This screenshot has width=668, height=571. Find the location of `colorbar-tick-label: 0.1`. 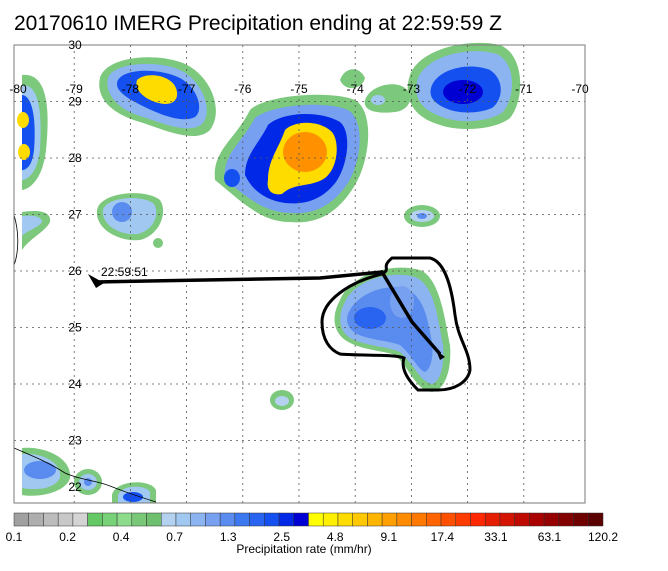

colorbar-tick-label: 0.1 is located at coordinates (14, 537).